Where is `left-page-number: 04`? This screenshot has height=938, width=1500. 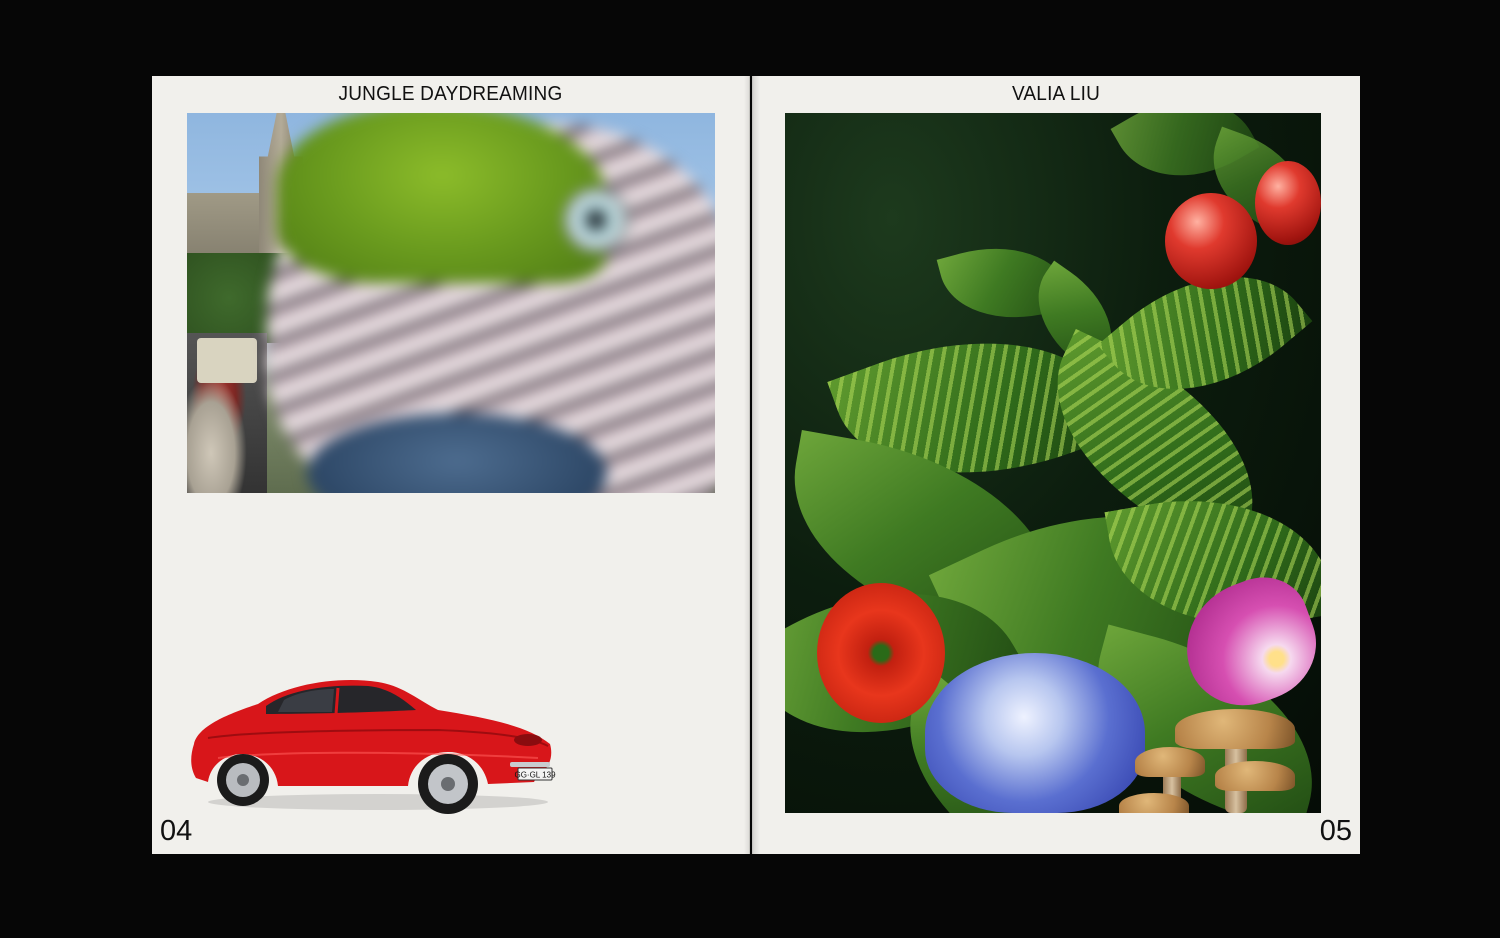
left-page-number: 04 is located at coordinates (176, 831).